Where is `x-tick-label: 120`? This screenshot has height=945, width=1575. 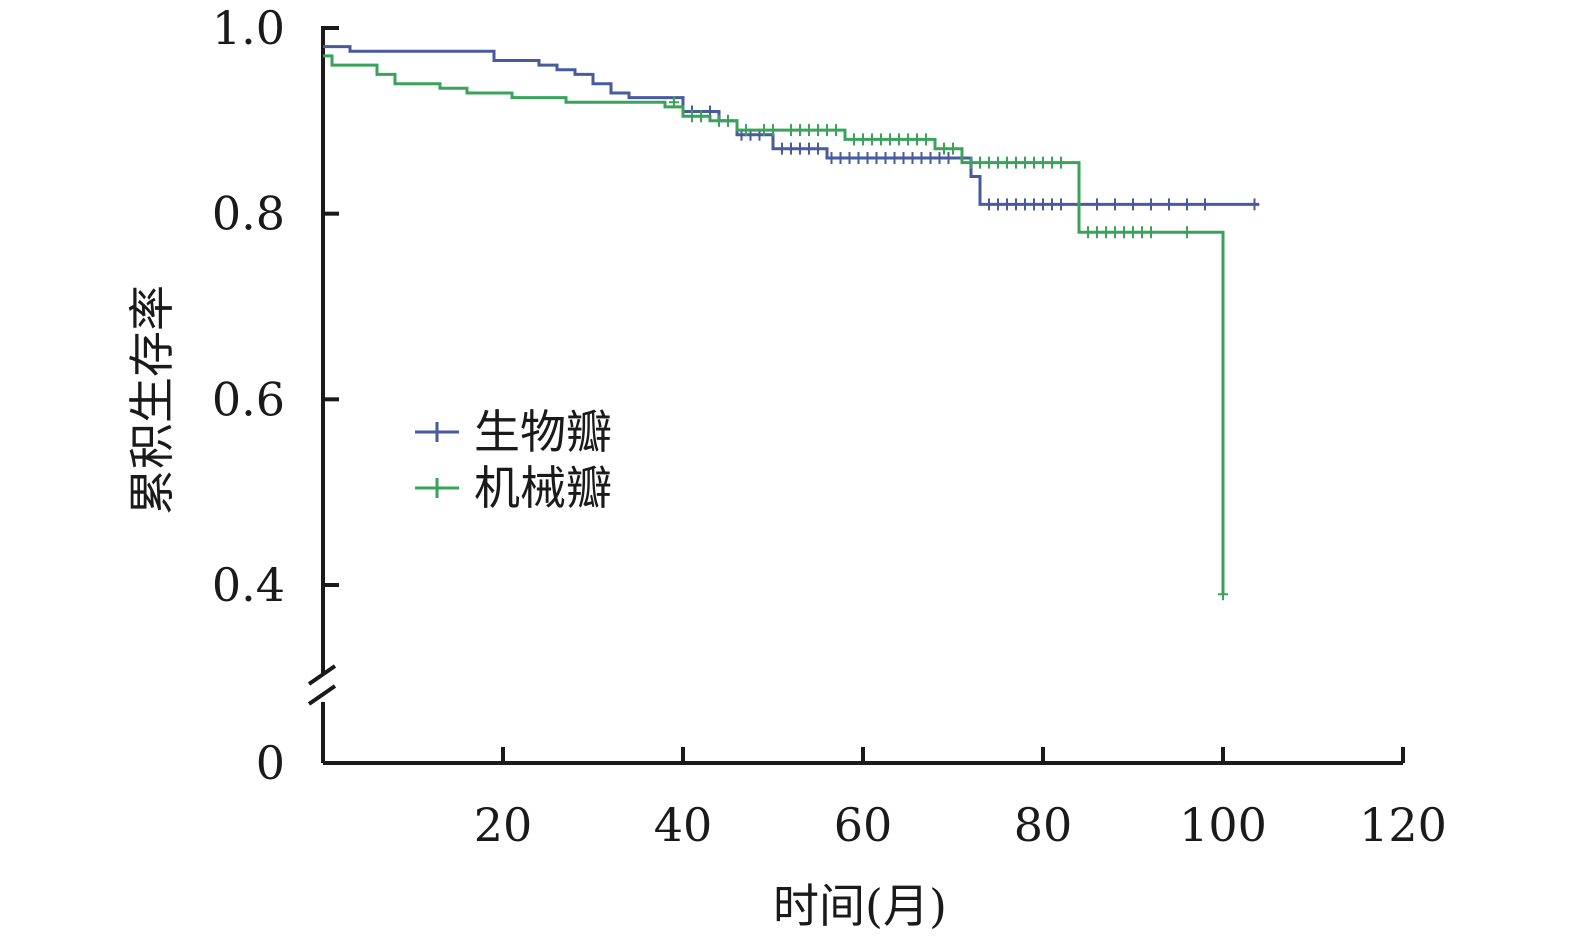 x-tick-label: 120 is located at coordinates (1403, 825).